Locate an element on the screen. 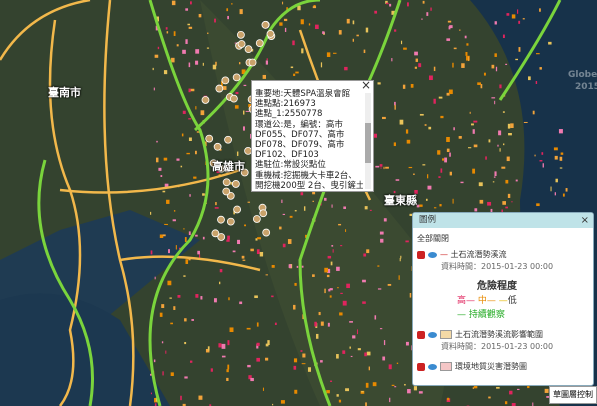 The height and width of the screenshot is (406, 597). scrollbar is located at coordinates (368, 141).